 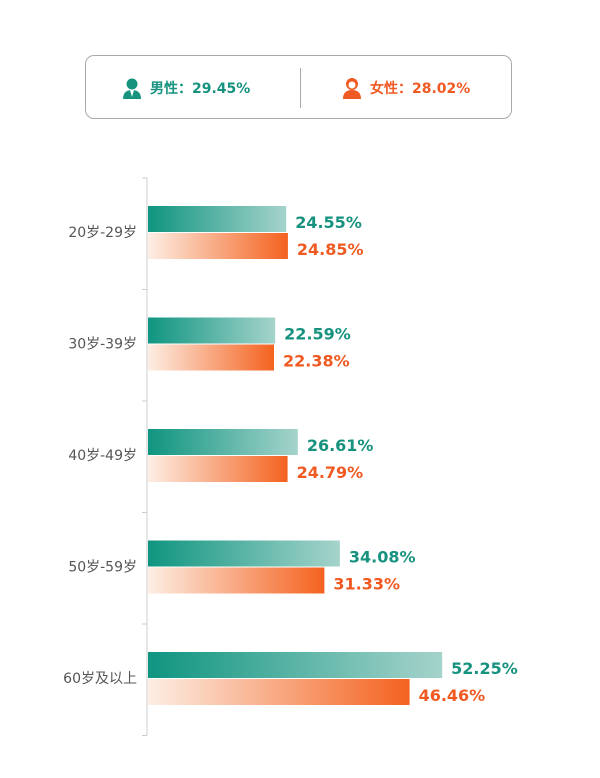 What do you see at coordinates (102, 233) in the screenshot?
I see `category-label: 20岁-29岁` at bounding box center [102, 233].